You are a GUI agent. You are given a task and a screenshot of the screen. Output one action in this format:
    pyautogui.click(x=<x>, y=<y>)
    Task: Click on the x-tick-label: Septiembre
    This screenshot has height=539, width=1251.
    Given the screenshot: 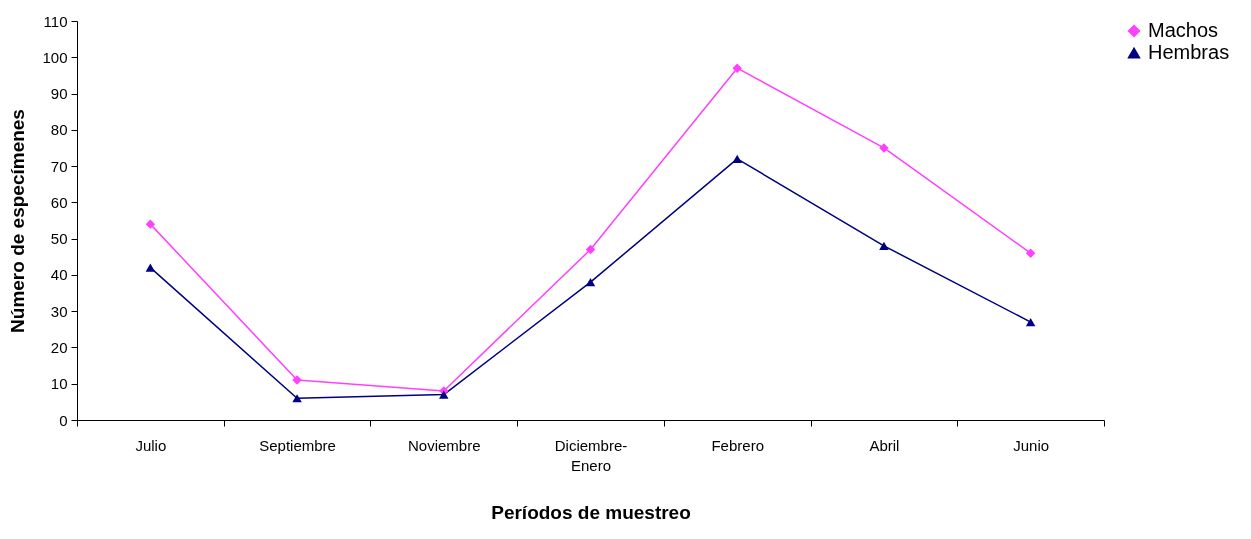 What is the action you would take?
    pyautogui.click(x=297, y=445)
    